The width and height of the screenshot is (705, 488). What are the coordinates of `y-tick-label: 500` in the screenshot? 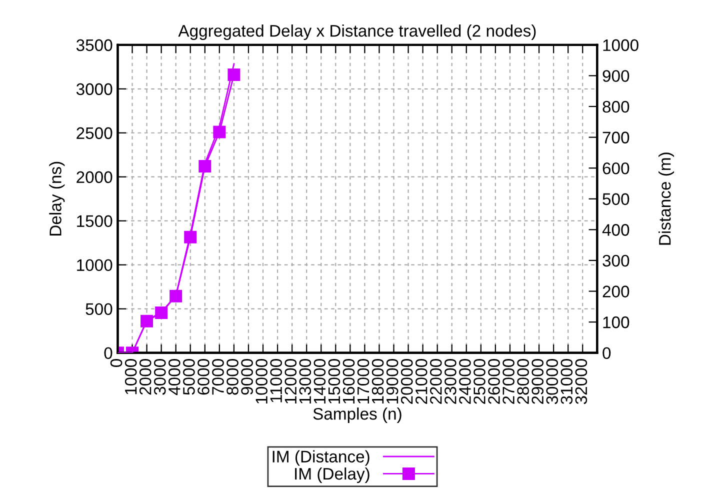 It's located at (99, 309).